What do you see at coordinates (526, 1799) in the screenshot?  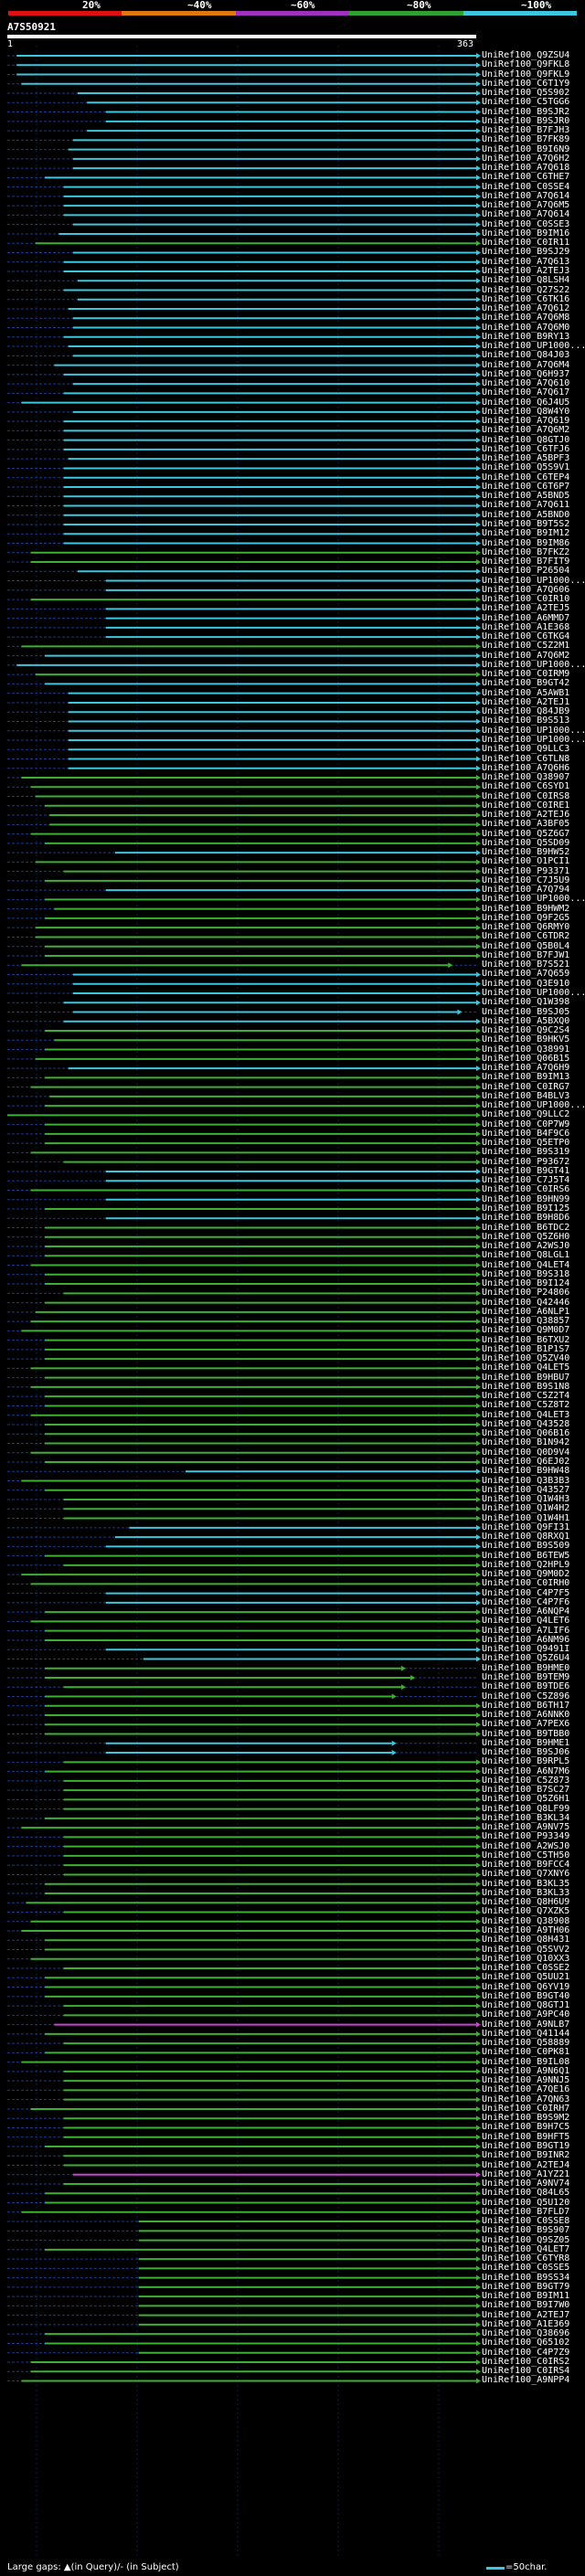 I see `hit-label-link: UniRef100_Q5Z6H1` at bounding box center [526, 1799].